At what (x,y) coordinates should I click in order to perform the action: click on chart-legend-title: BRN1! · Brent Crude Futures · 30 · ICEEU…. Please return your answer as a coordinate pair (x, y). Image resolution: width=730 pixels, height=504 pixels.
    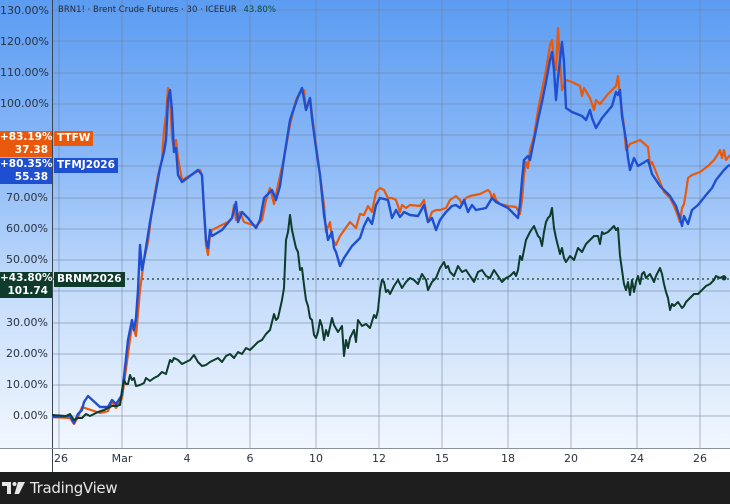
    Looking at the image, I should click on (167, 10).